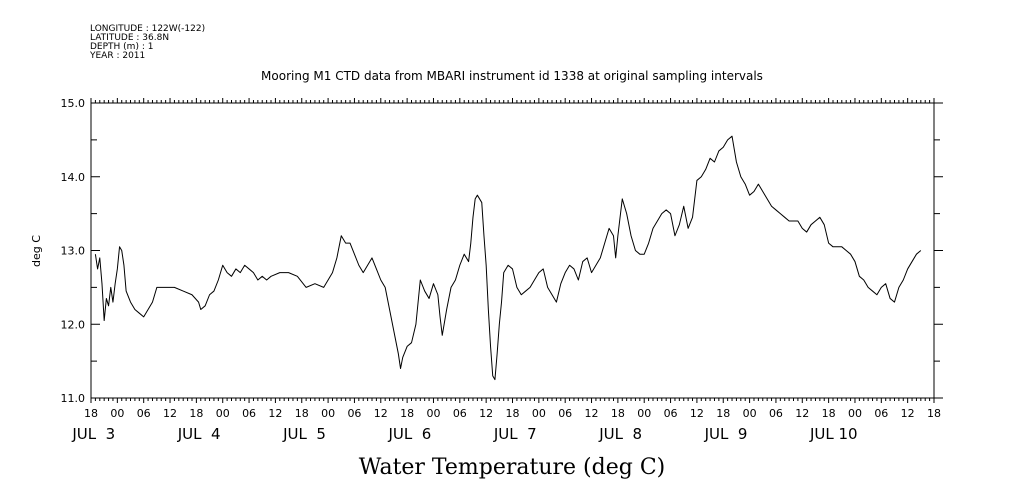 This screenshot has width=1009, height=504. Describe the element at coordinates (73, 324) in the screenshot. I see `y-tick-label: 12.0` at that location.